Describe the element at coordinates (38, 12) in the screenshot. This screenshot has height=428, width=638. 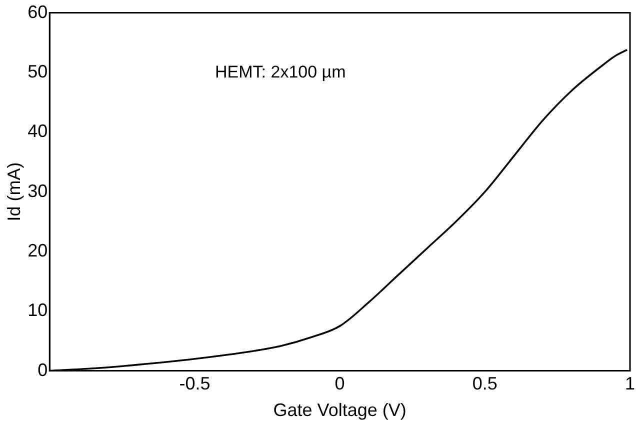
I see `y-tick-label: 60` at that location.